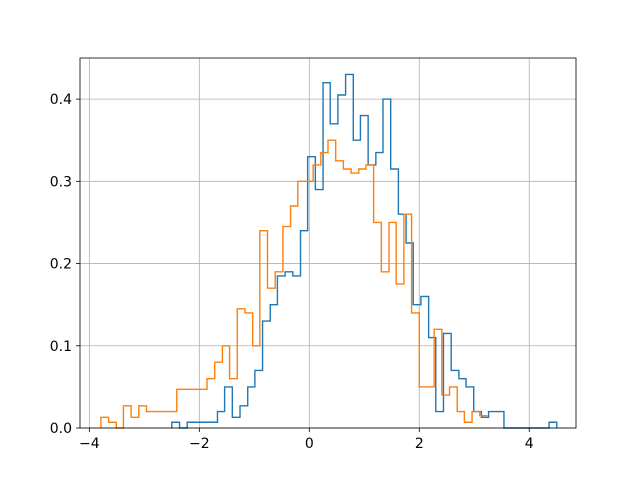 This screenshot has height=480, width=640. I want to click on y-tick-label: 0.1, so click(61, 347).